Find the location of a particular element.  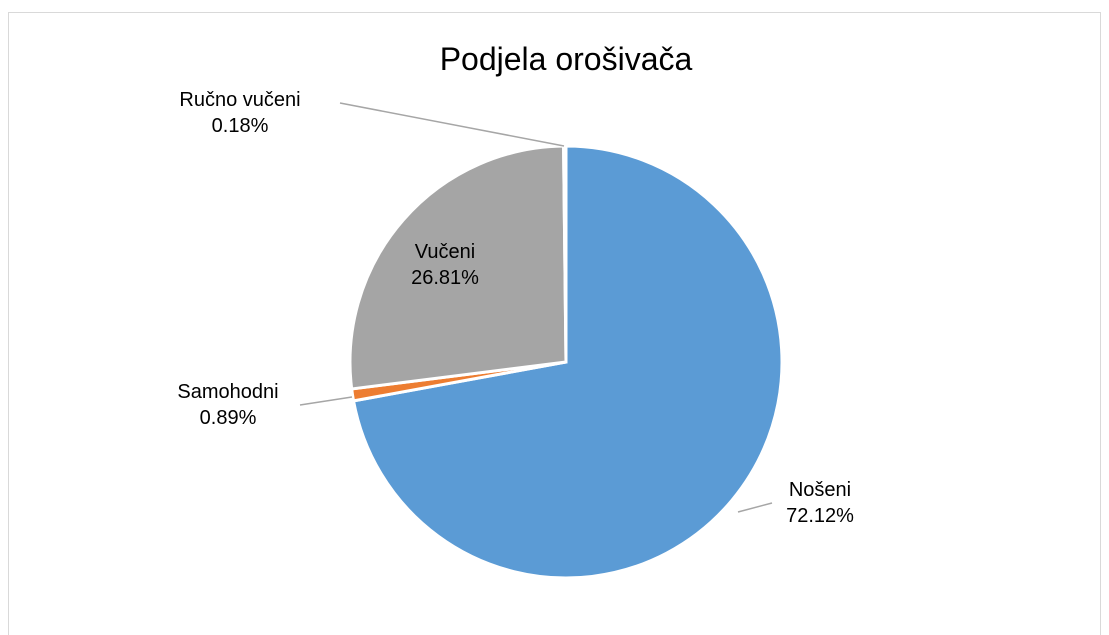

chart-title: Podjela orošivača is located at coordinates (566, 59).